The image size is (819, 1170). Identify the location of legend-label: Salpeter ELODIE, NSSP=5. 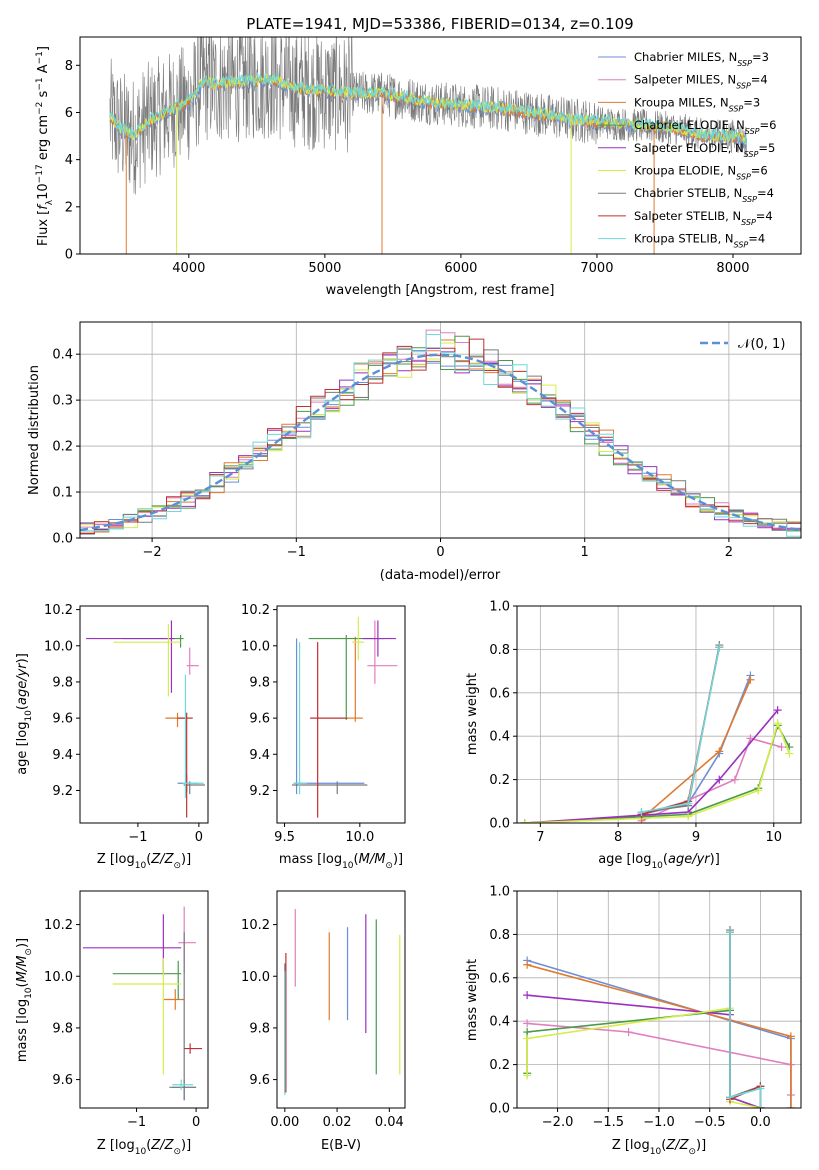
(704, 150).